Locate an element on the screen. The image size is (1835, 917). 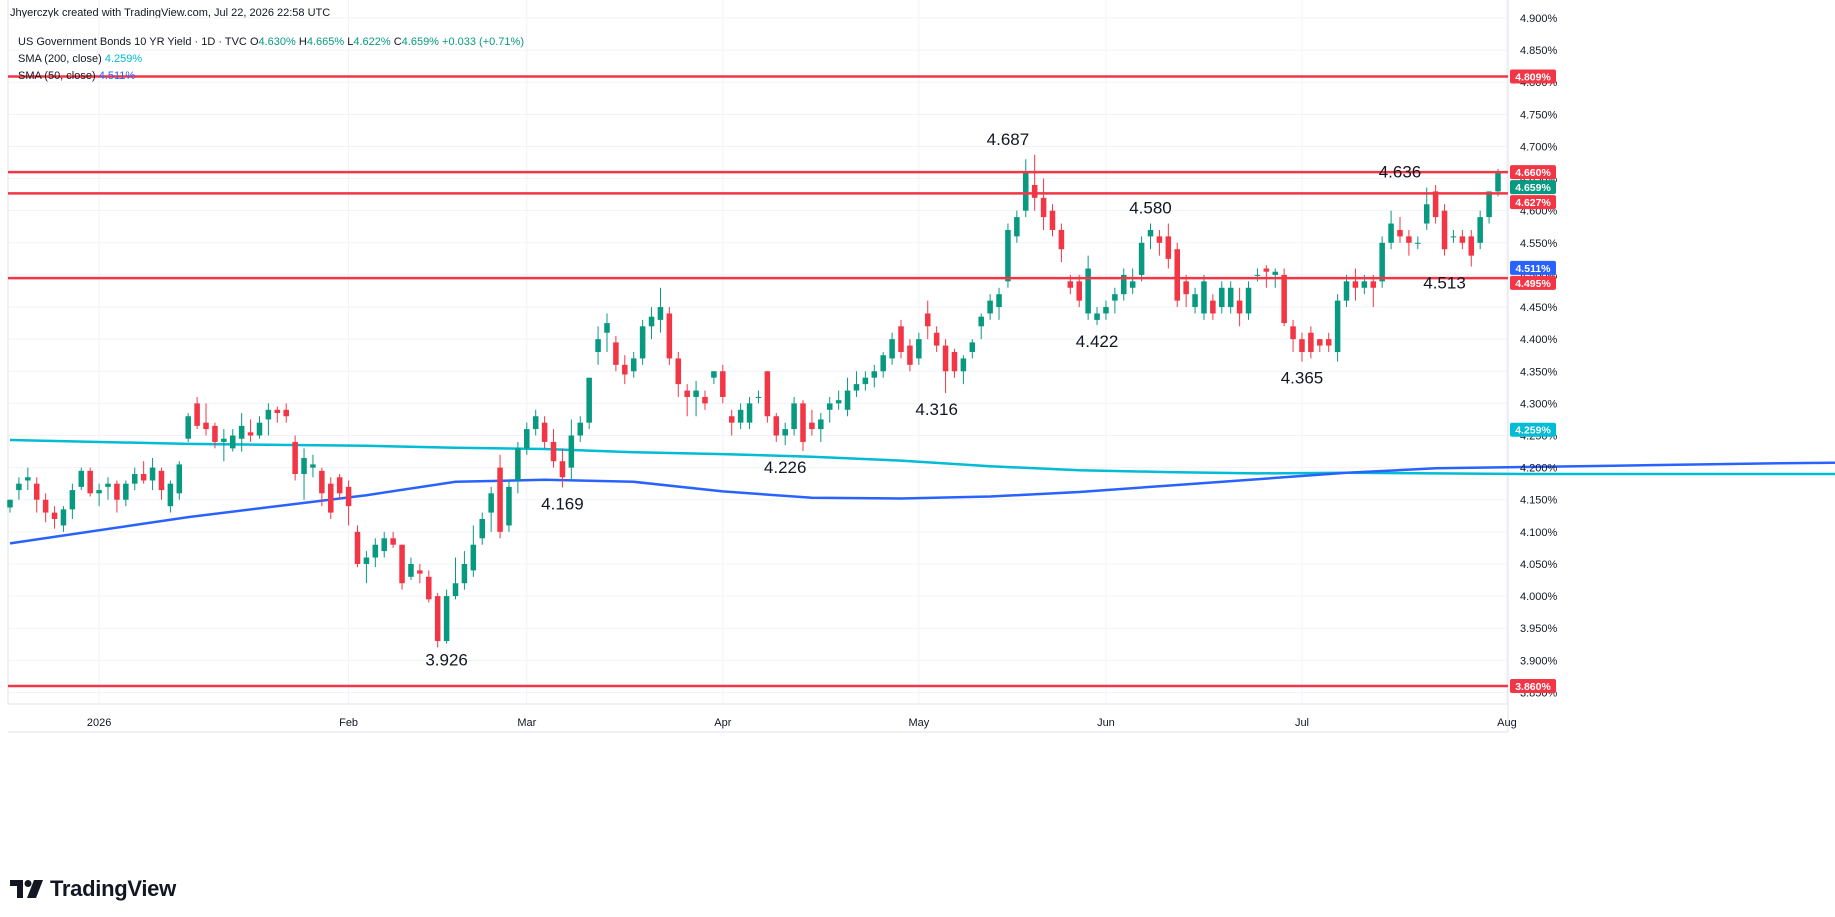
tradingview-logo: TradingView is located at coordinates (93, 889).